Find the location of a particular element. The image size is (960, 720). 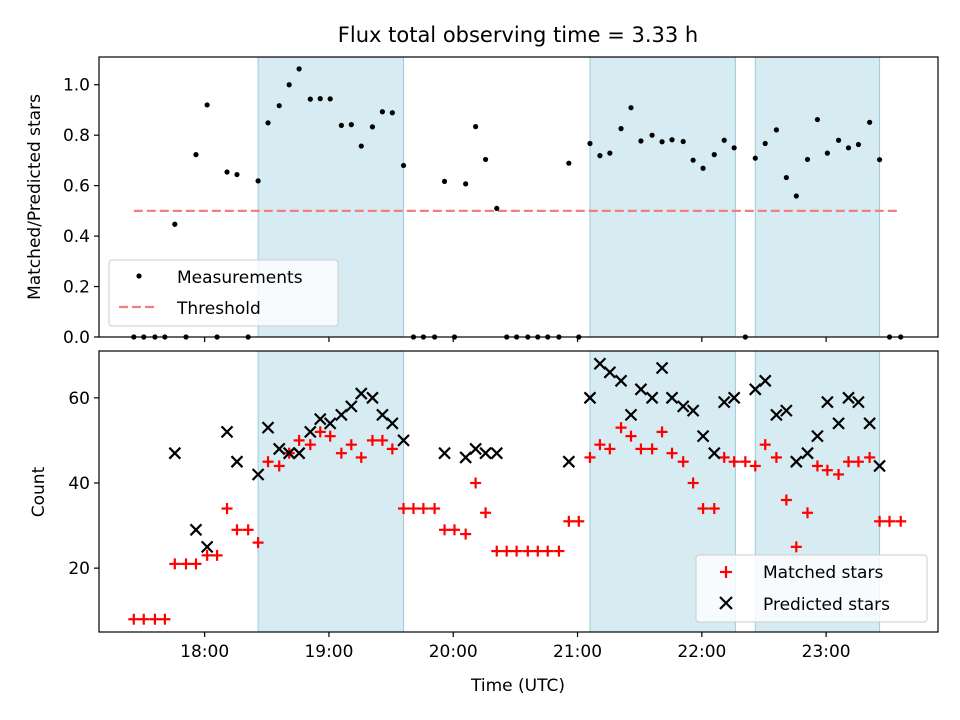

top-legend: Measurements Threshold is located at coordinates (223, 293).